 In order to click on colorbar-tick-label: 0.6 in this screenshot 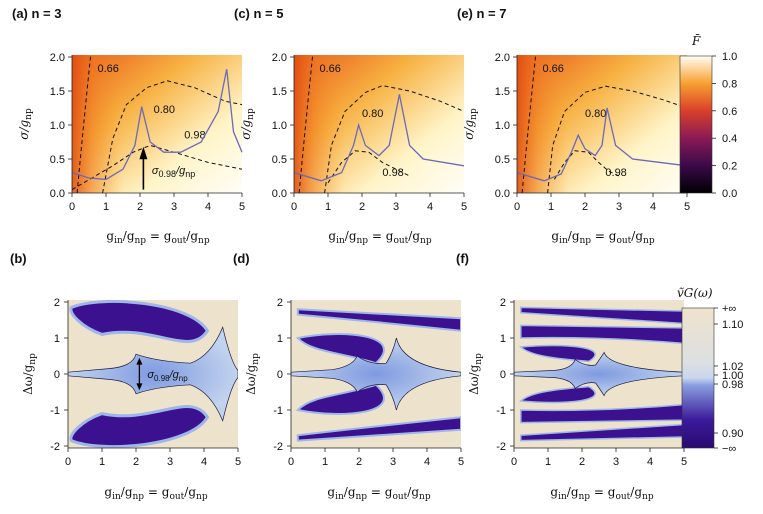, I will do `click(729, 112)`.